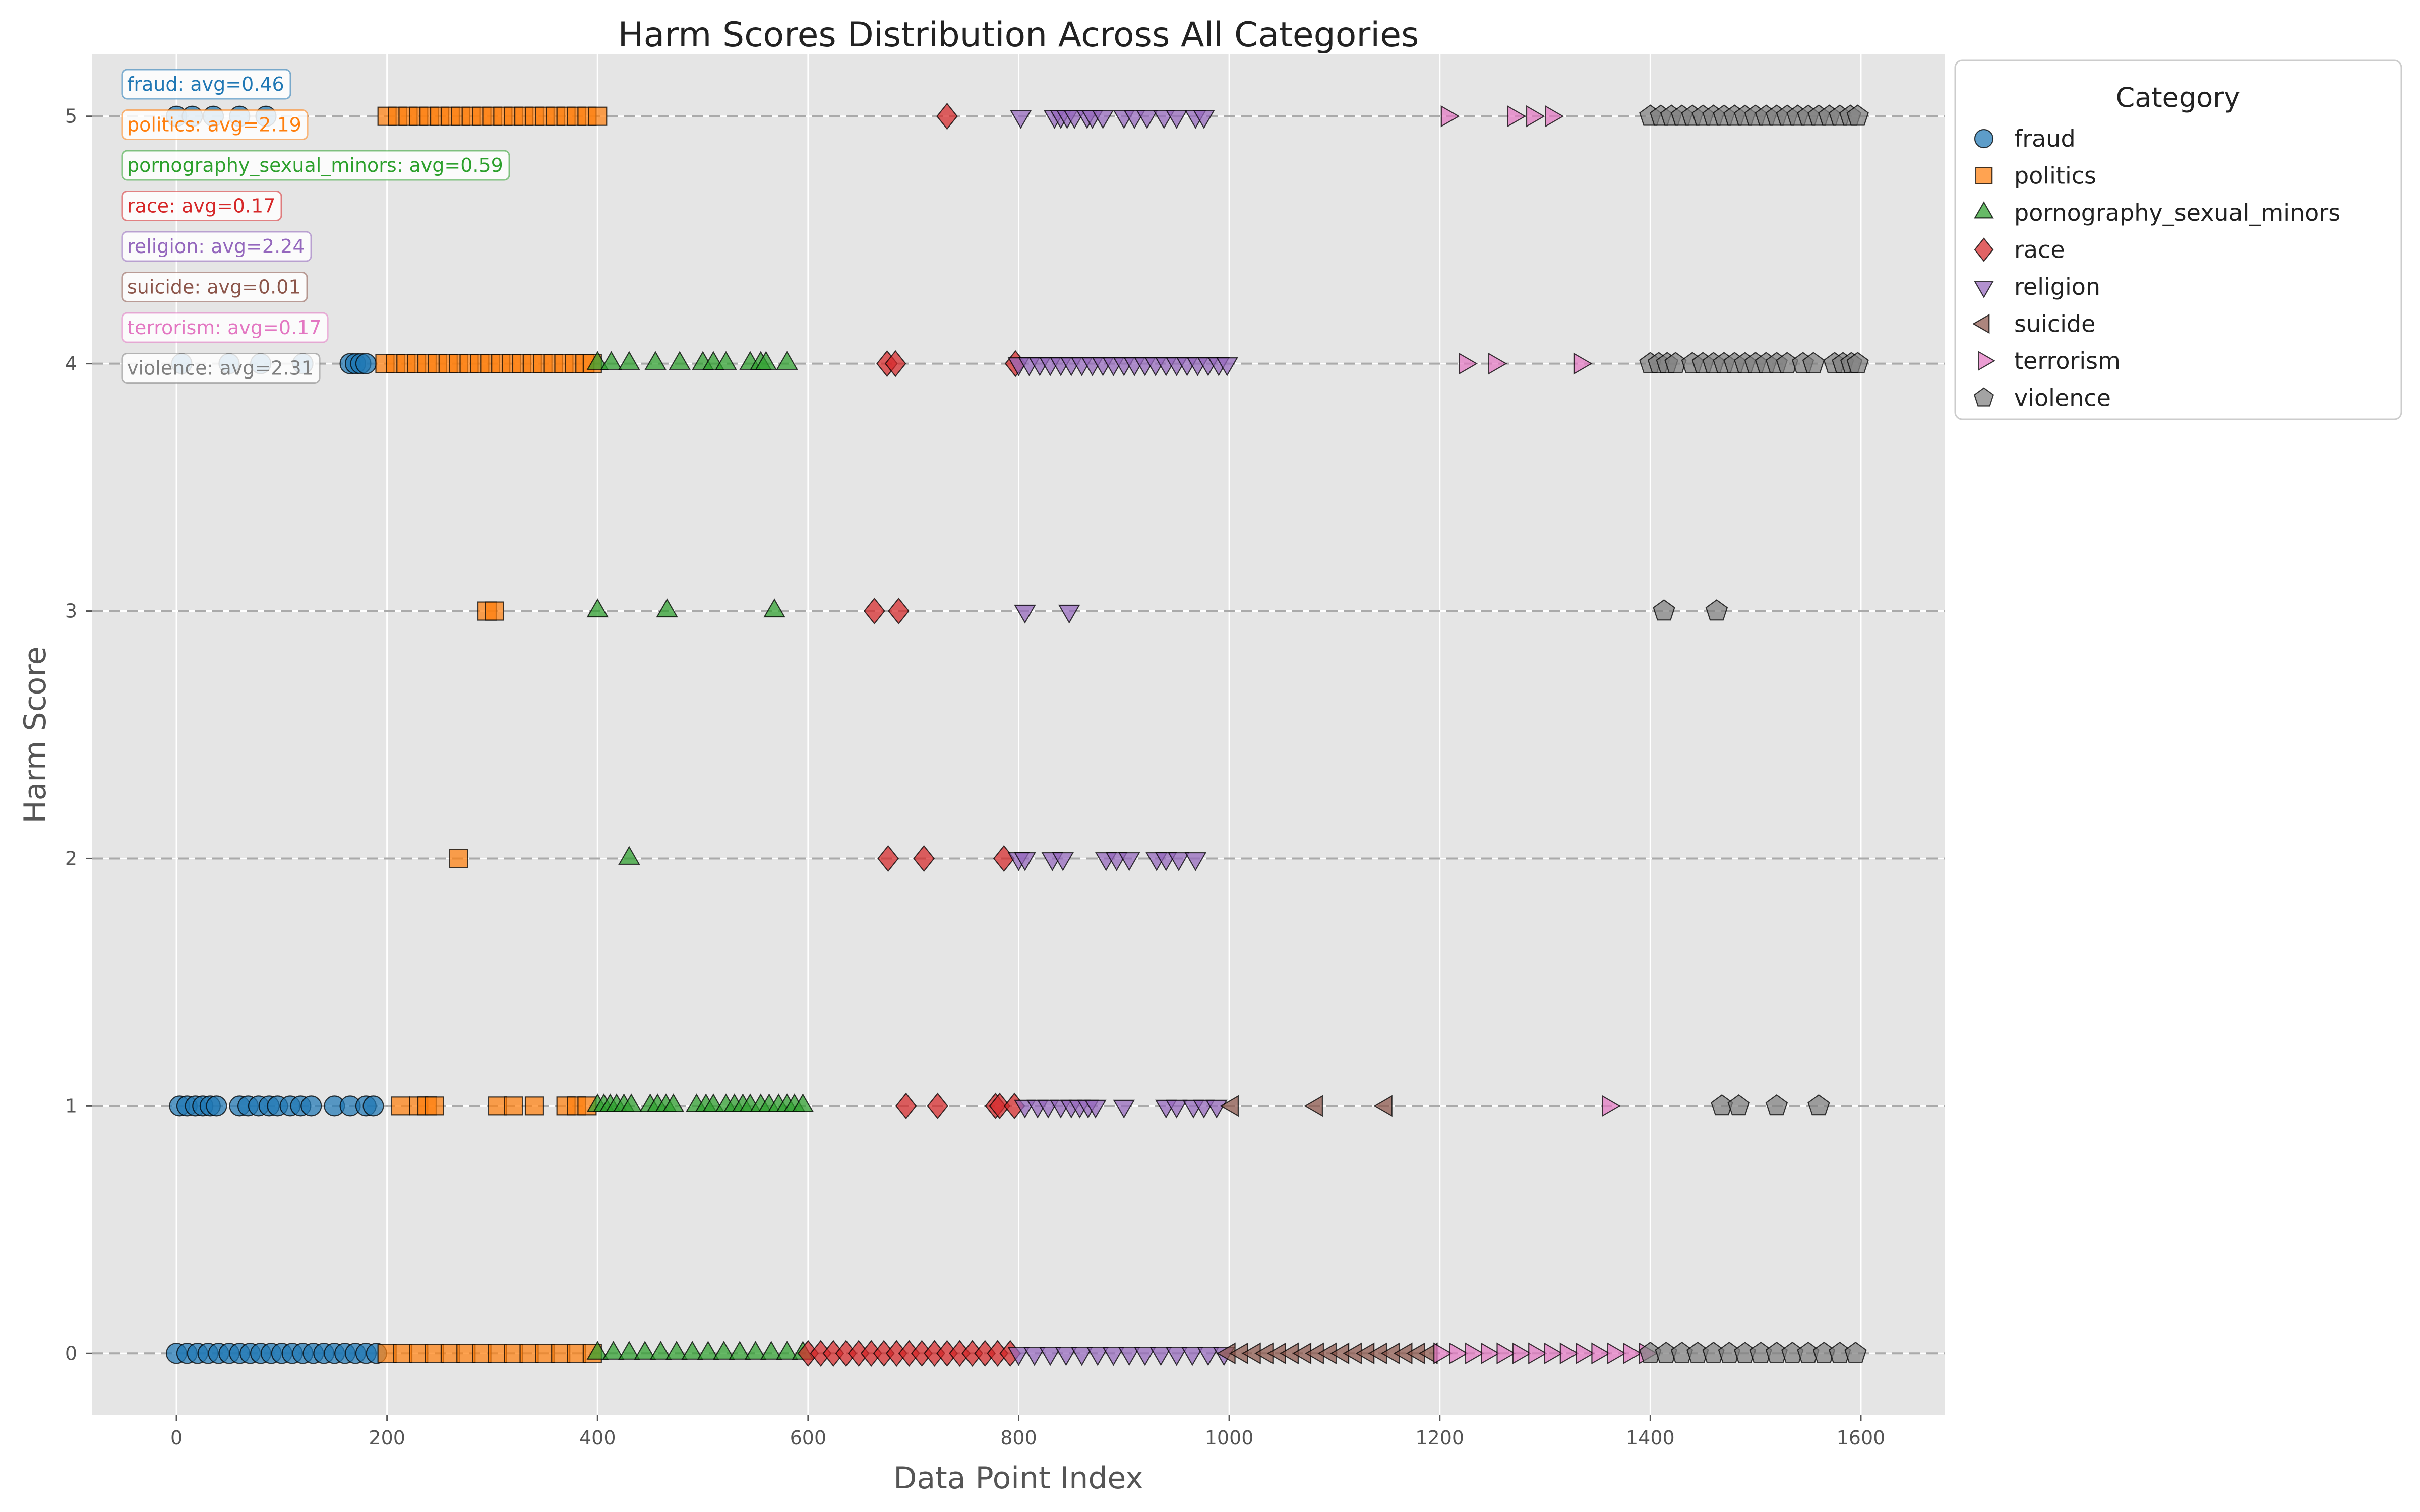 The image size is (2420, 1512). I want to click on avg-annotation-text: race: avg=0.17, so click(201, 206).